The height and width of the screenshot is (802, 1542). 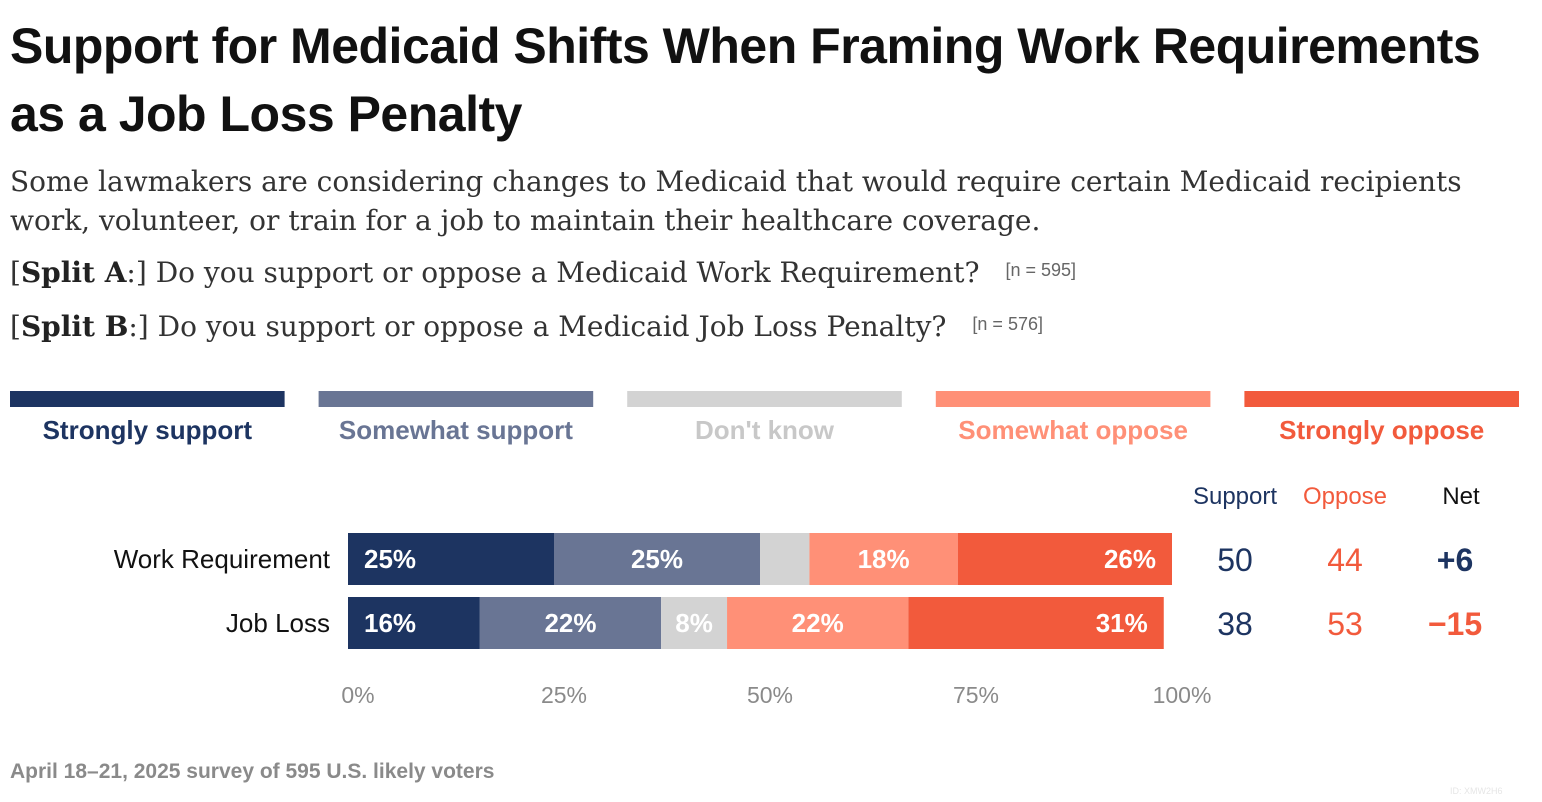 I want to click on data-label-work-requirement-somewhat-support: 25%, so click(x=657, y=559).